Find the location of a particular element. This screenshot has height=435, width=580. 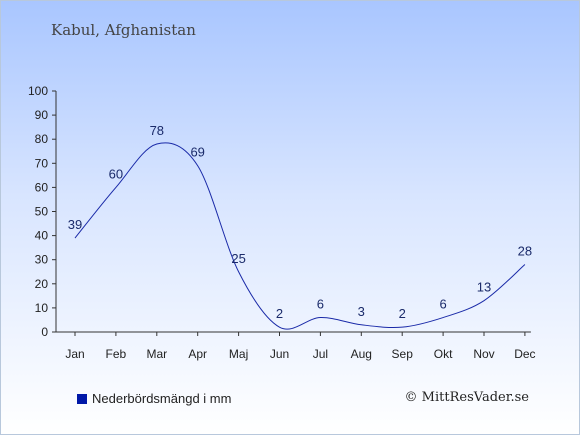

x-tick-label: Nov is located at coordinates (483, 354).